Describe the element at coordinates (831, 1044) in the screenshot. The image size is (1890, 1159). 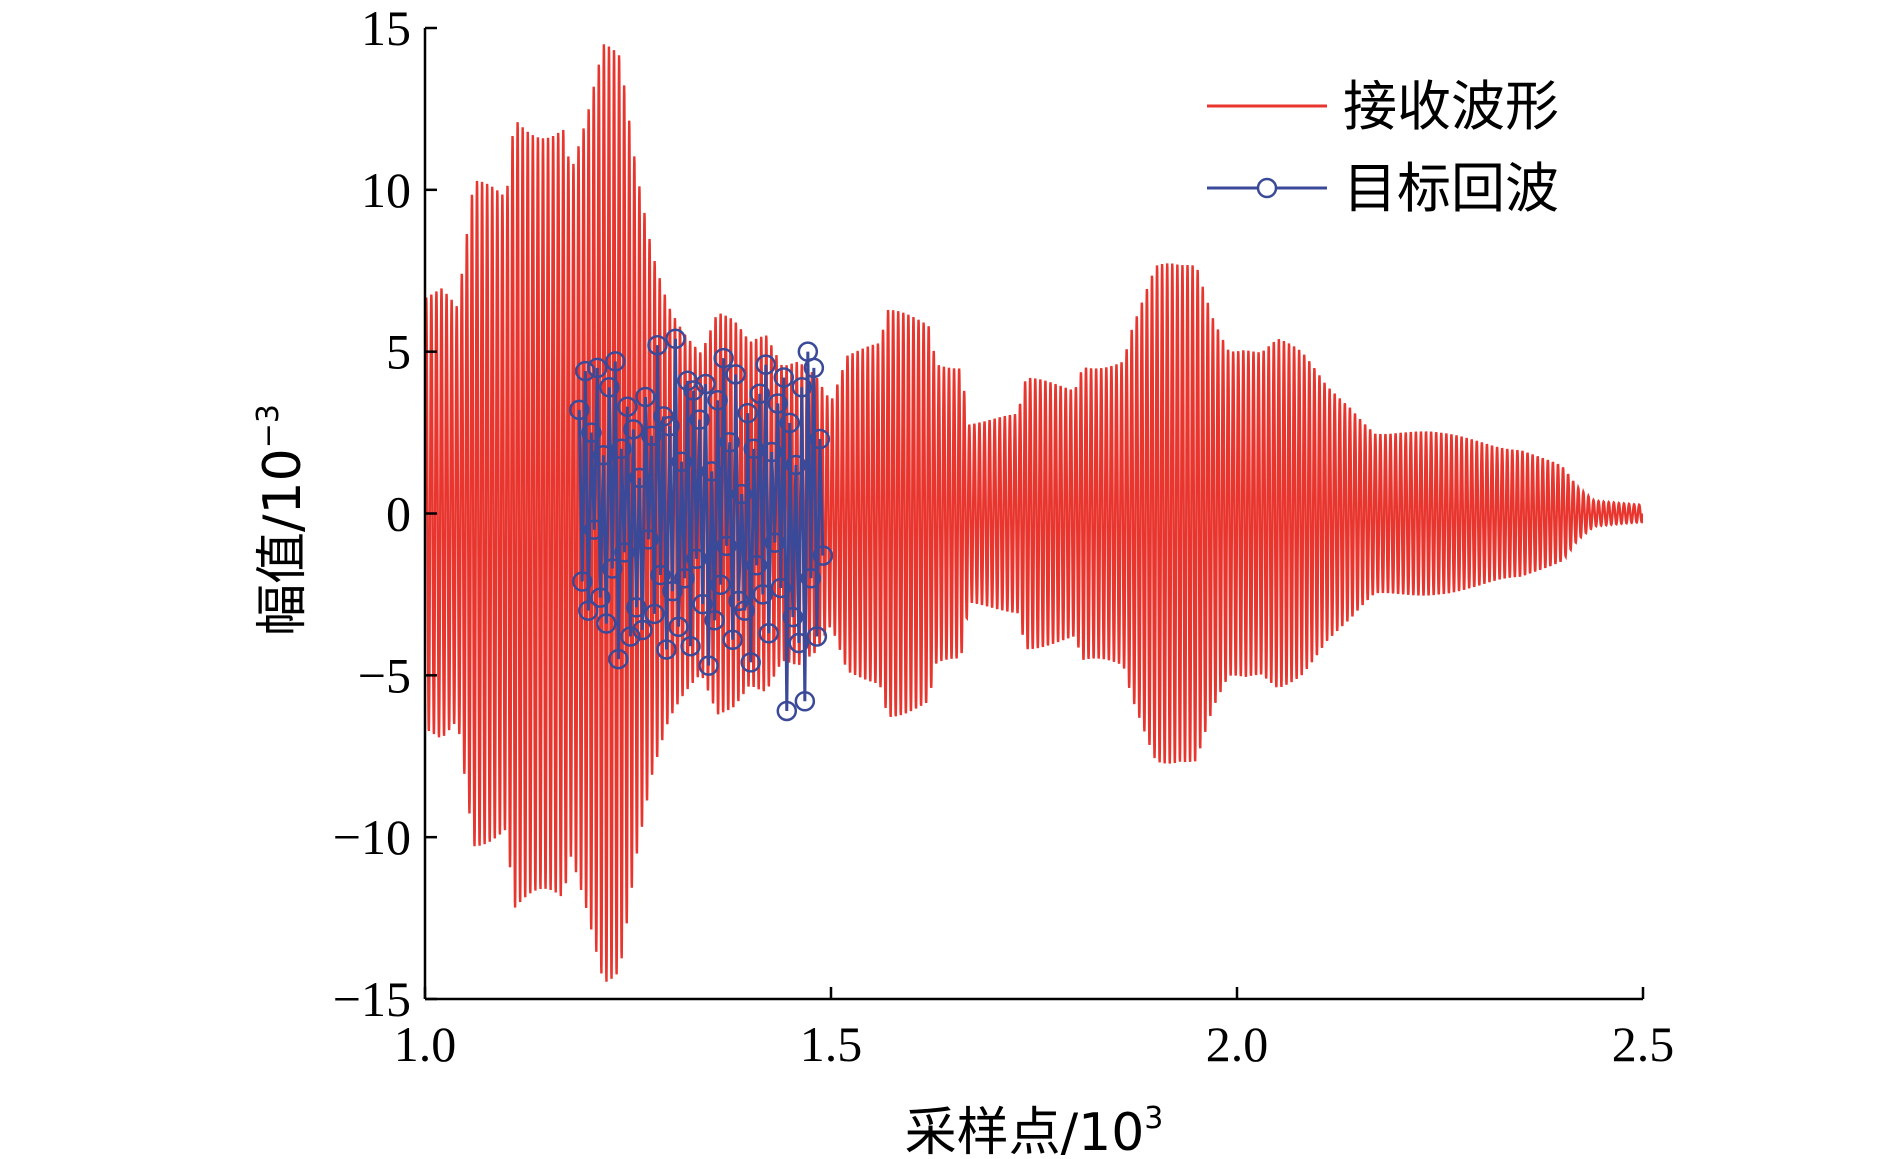
I see `x-tick-label: 1.5` at that location.